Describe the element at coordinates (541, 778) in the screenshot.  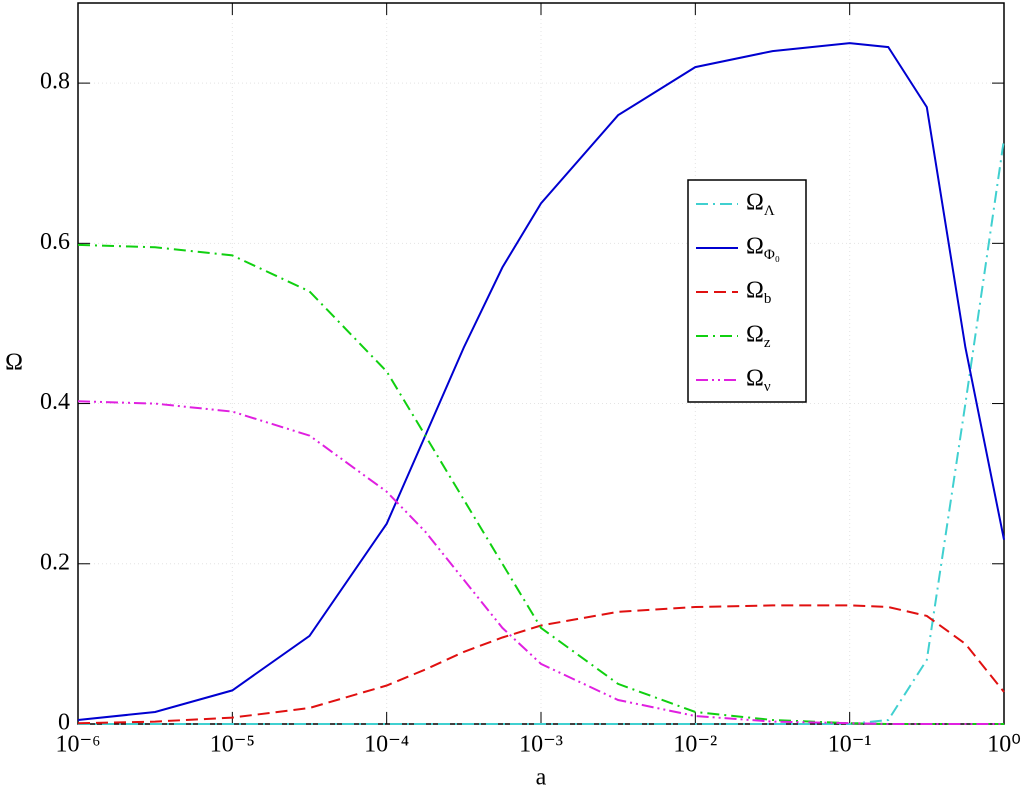
I see `x-axis-label: a` at that location.